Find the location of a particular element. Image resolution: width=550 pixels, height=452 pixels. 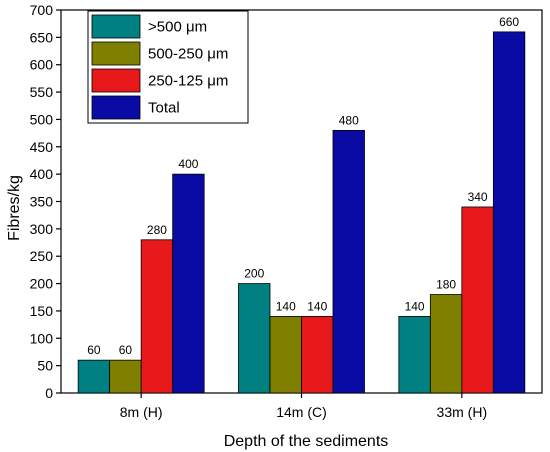

y-tick-label: 600 is located at coordinates (42, 65).